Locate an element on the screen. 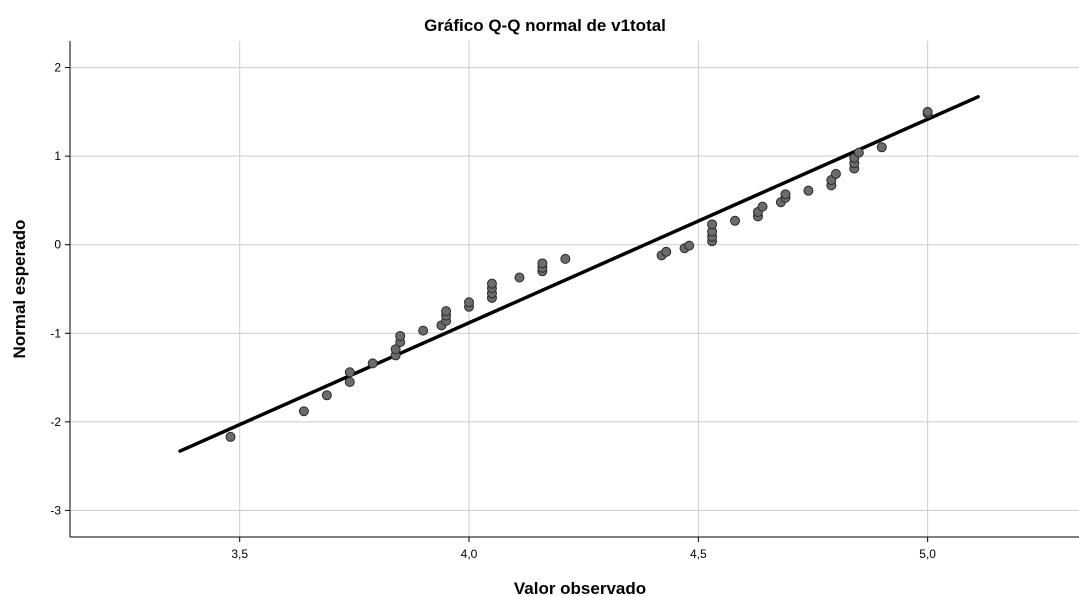 This screenshot has width=1079, height=596. y-tick-labels: -3 -2 -1 0 1 2 is located at coordinates (55, 289).